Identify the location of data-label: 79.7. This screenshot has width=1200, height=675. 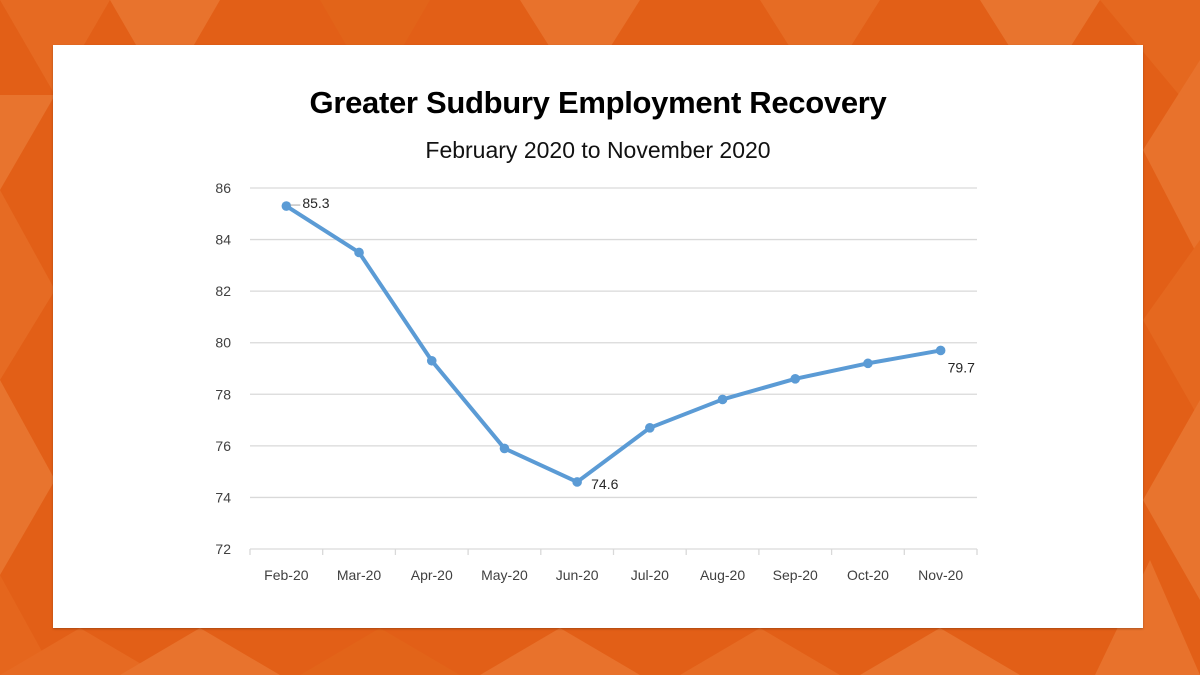
(961, 367).